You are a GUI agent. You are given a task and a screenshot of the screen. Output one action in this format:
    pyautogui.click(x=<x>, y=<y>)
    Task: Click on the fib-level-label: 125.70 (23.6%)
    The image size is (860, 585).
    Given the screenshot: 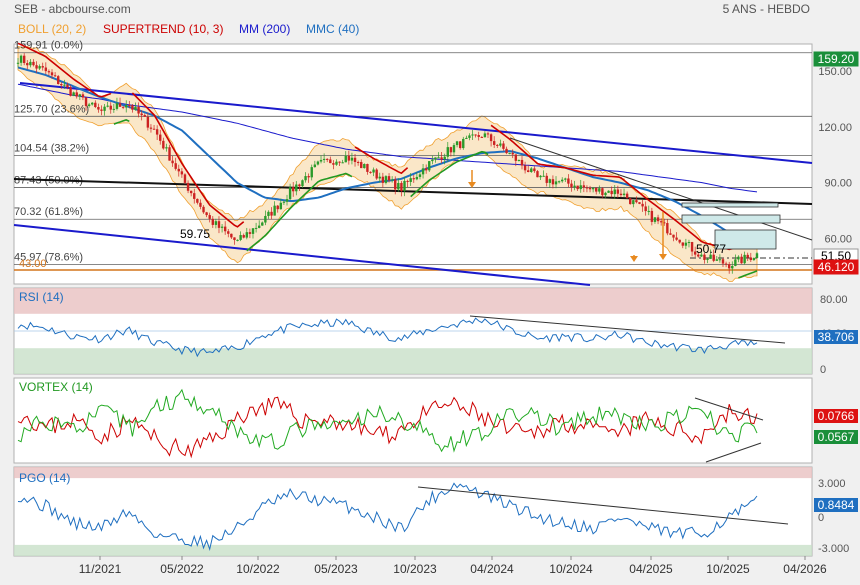 What is the action you would take?
    pyautogui.click(x=51, y=109)
    